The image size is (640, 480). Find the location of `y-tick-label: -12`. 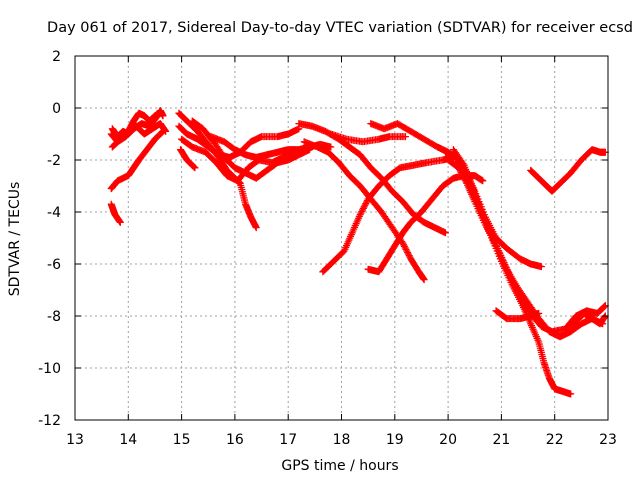

y-tick-label: -12 is located at coordinates (49, 421).